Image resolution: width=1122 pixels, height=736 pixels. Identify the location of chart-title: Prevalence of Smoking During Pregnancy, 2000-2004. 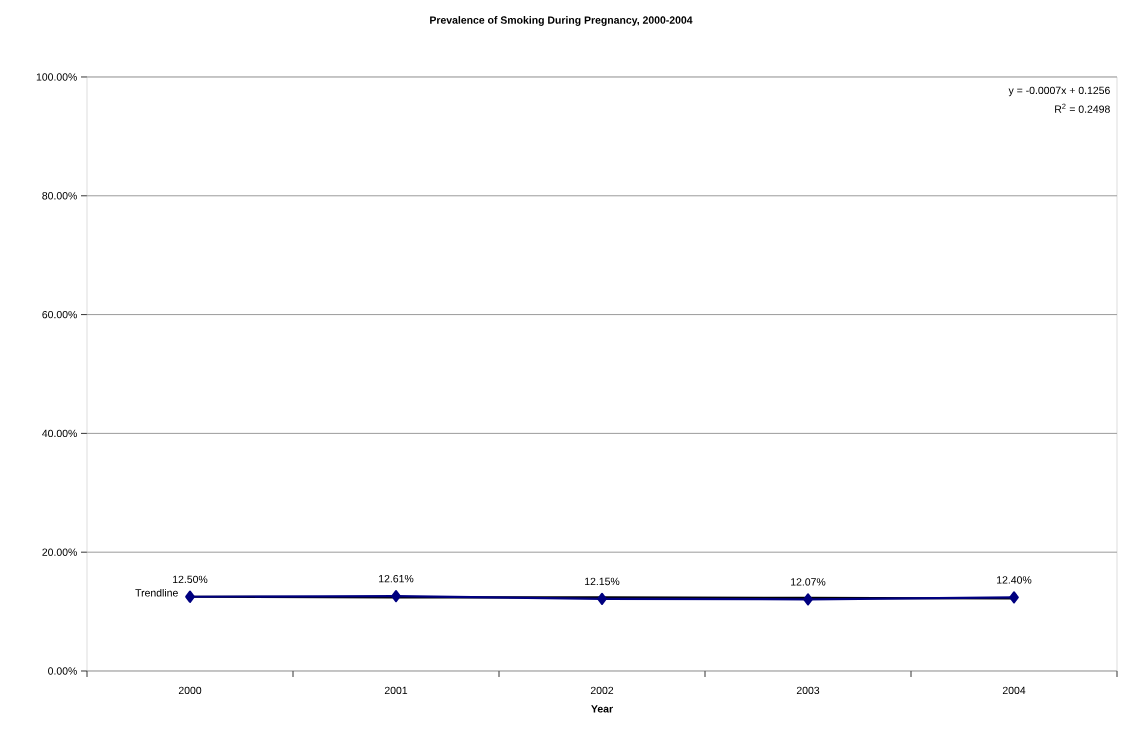
(561, 21).